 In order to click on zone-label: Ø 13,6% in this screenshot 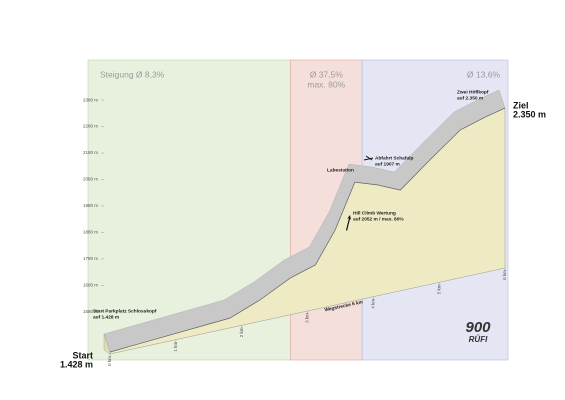, I will do `click(484, 74)`.